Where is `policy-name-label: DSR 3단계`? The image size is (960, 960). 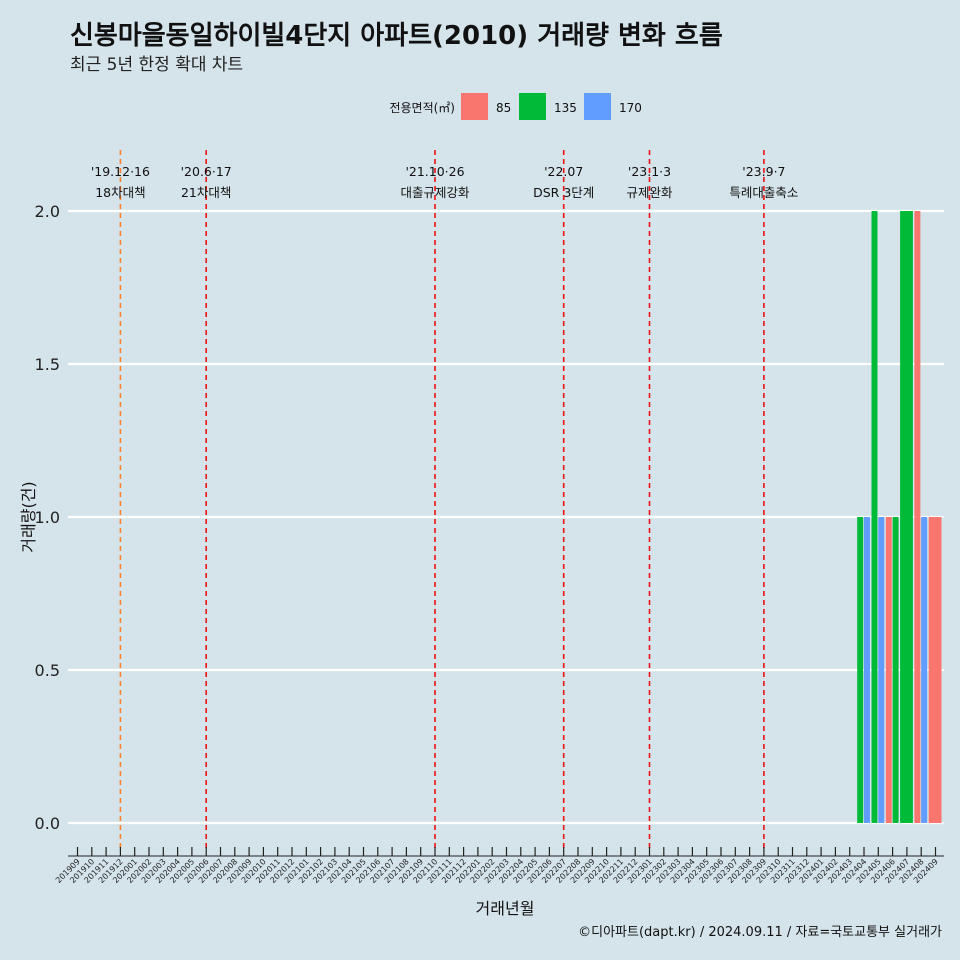
policy-name-label: DSR 3단계 is located at coordinates (563, 192).